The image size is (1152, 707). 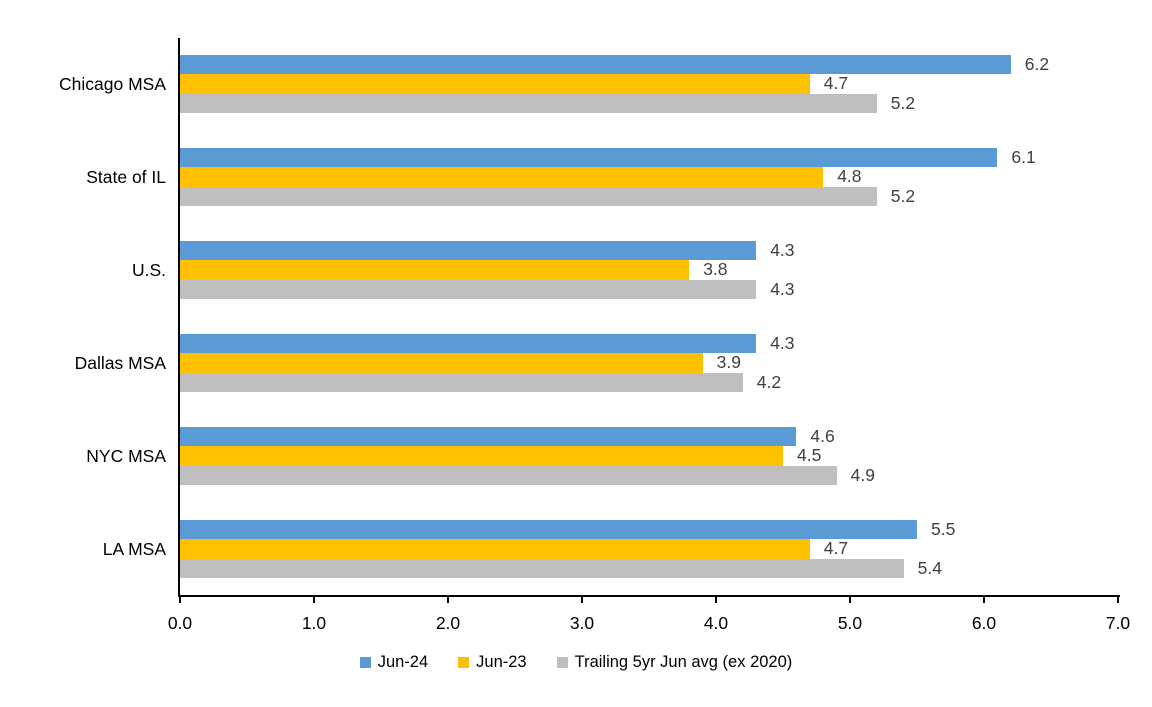 I want to click on category-label: LA MSA, so click(x=134, y=549).